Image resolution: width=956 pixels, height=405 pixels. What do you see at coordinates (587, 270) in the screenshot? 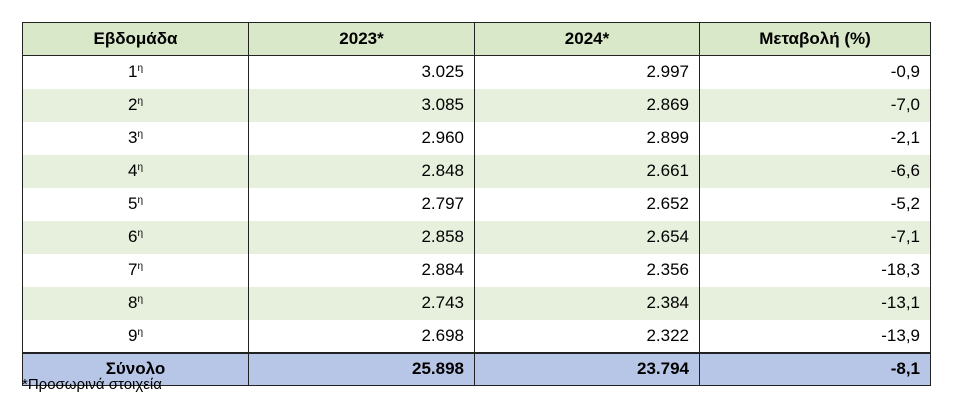
I see `value-2024-cell: 2.356` at bounding box center [587, 270].